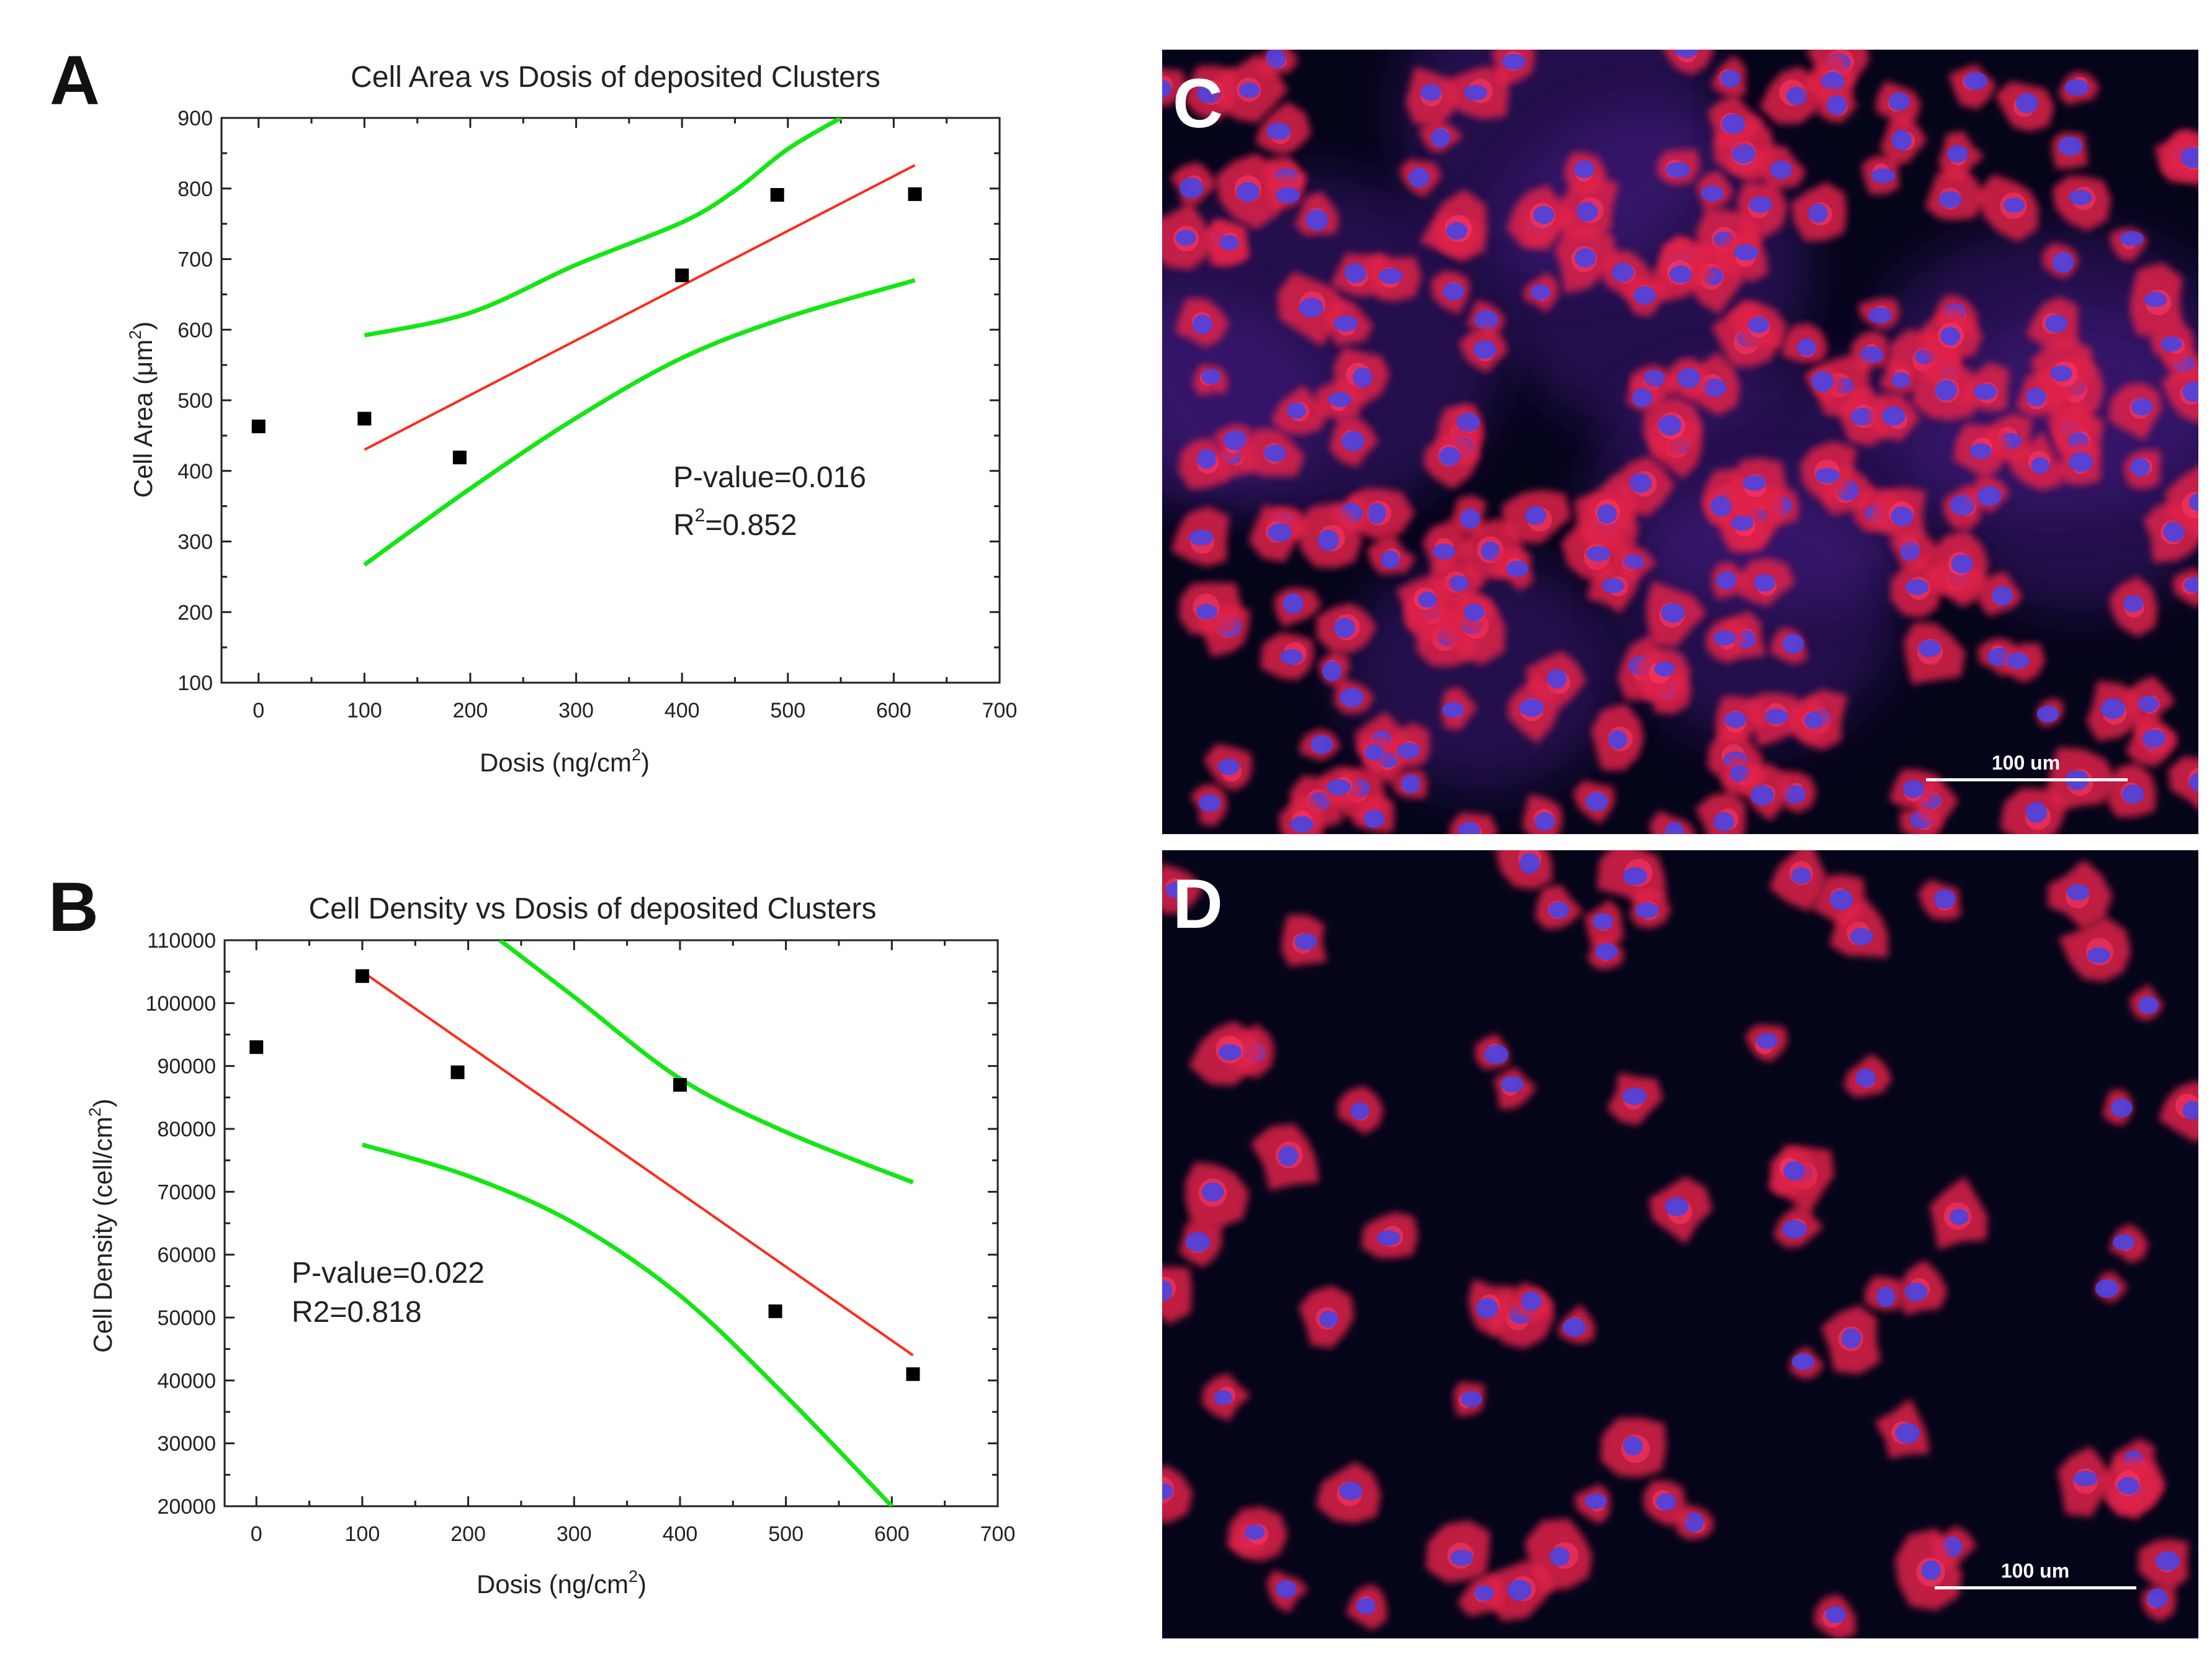 This screenshot has height=1662, width=2212. I want to click on micrograph-c-scale-bar, so click(2027, 780).